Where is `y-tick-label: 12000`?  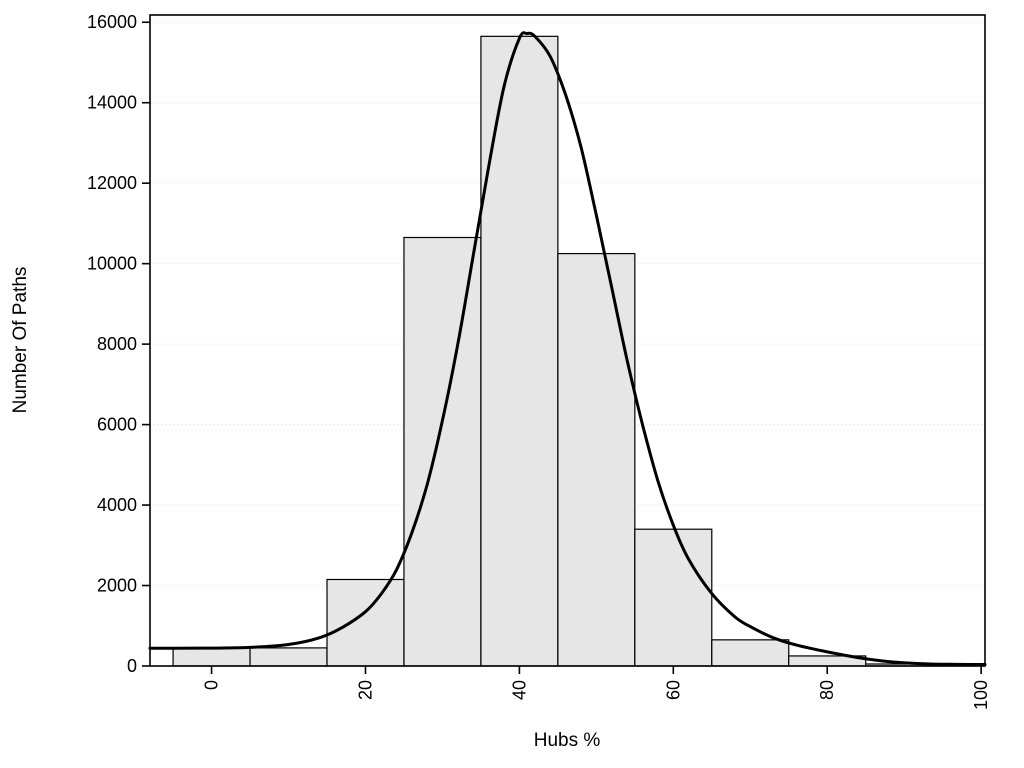 y-tick-label: 12000 is located at coordinates (112, 183).